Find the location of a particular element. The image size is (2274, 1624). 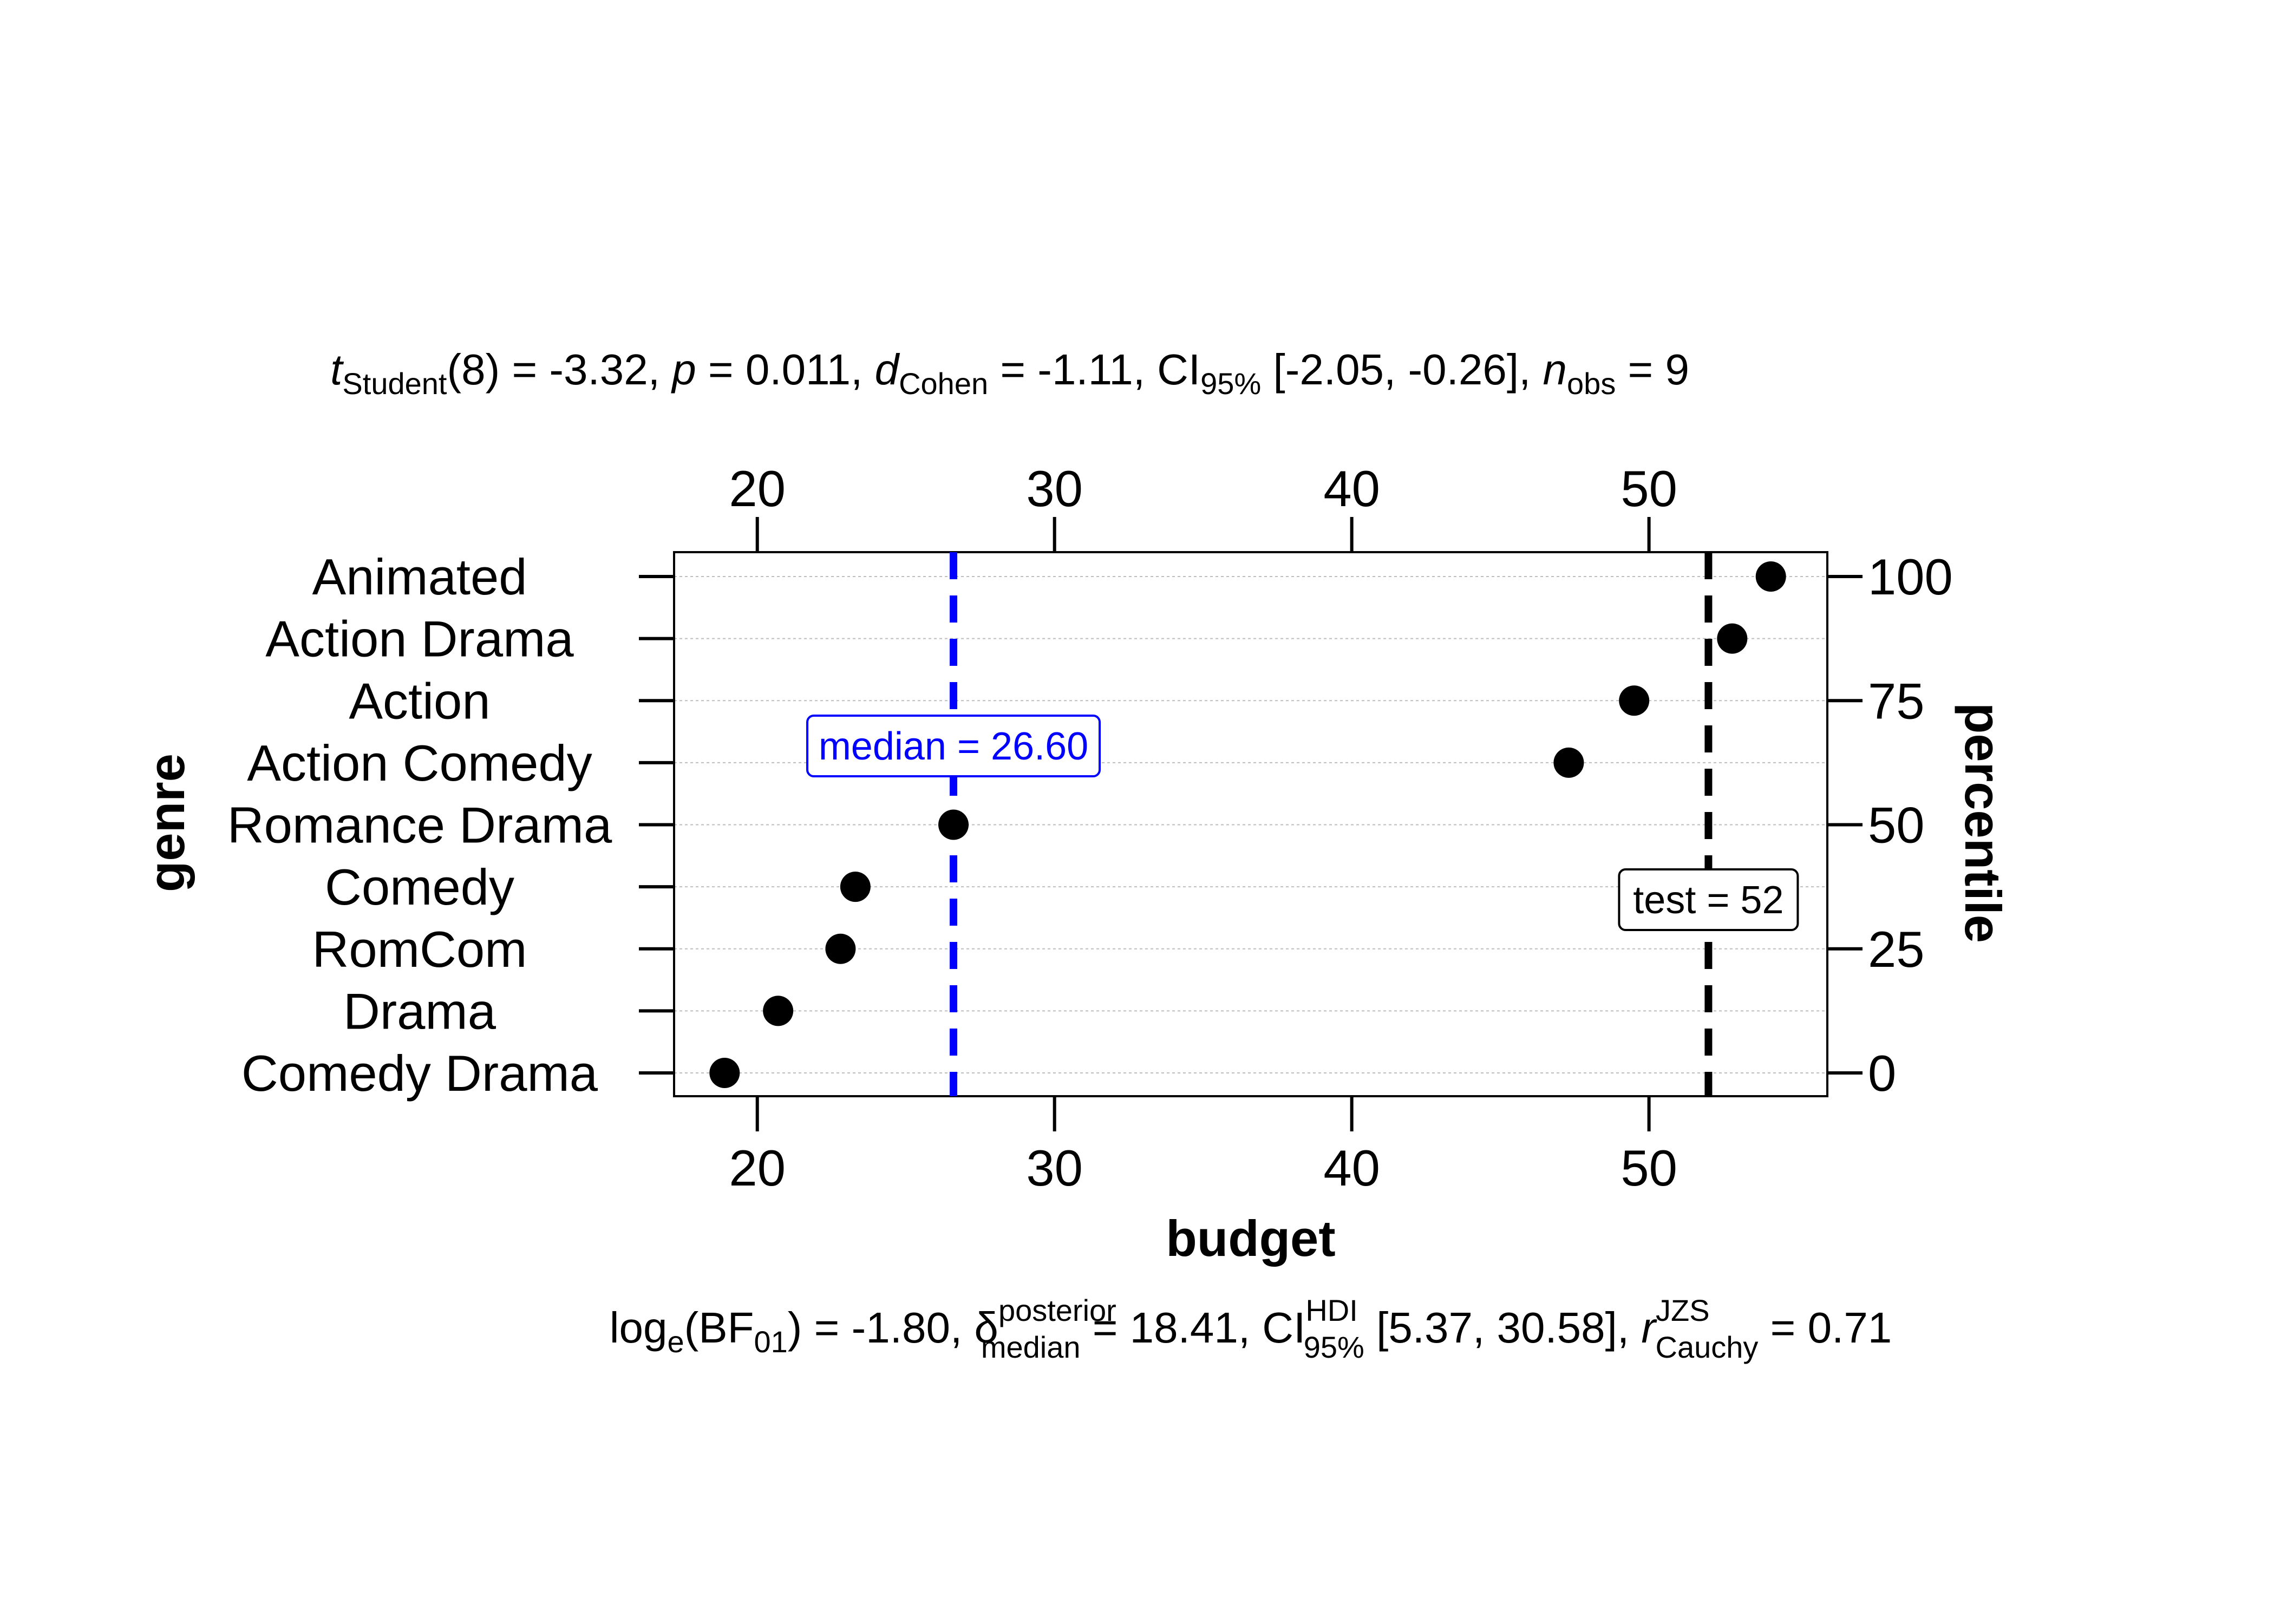

x-bottom-tick-label: 20 is located at coordinates (758, 1168).